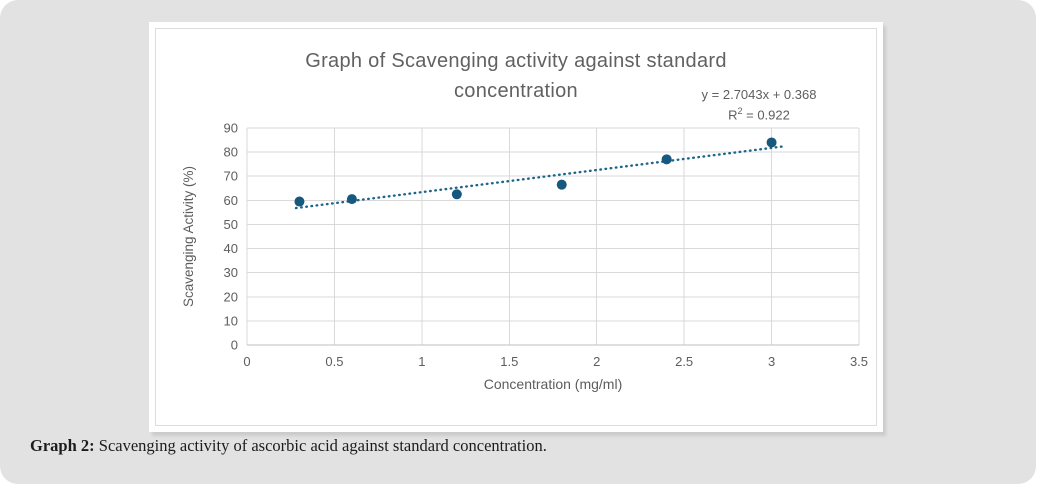 The height and width of the screenshot is (486, 1039). I want to click on x-axis-title: Concentration (mg/ml), so click(553, 384).